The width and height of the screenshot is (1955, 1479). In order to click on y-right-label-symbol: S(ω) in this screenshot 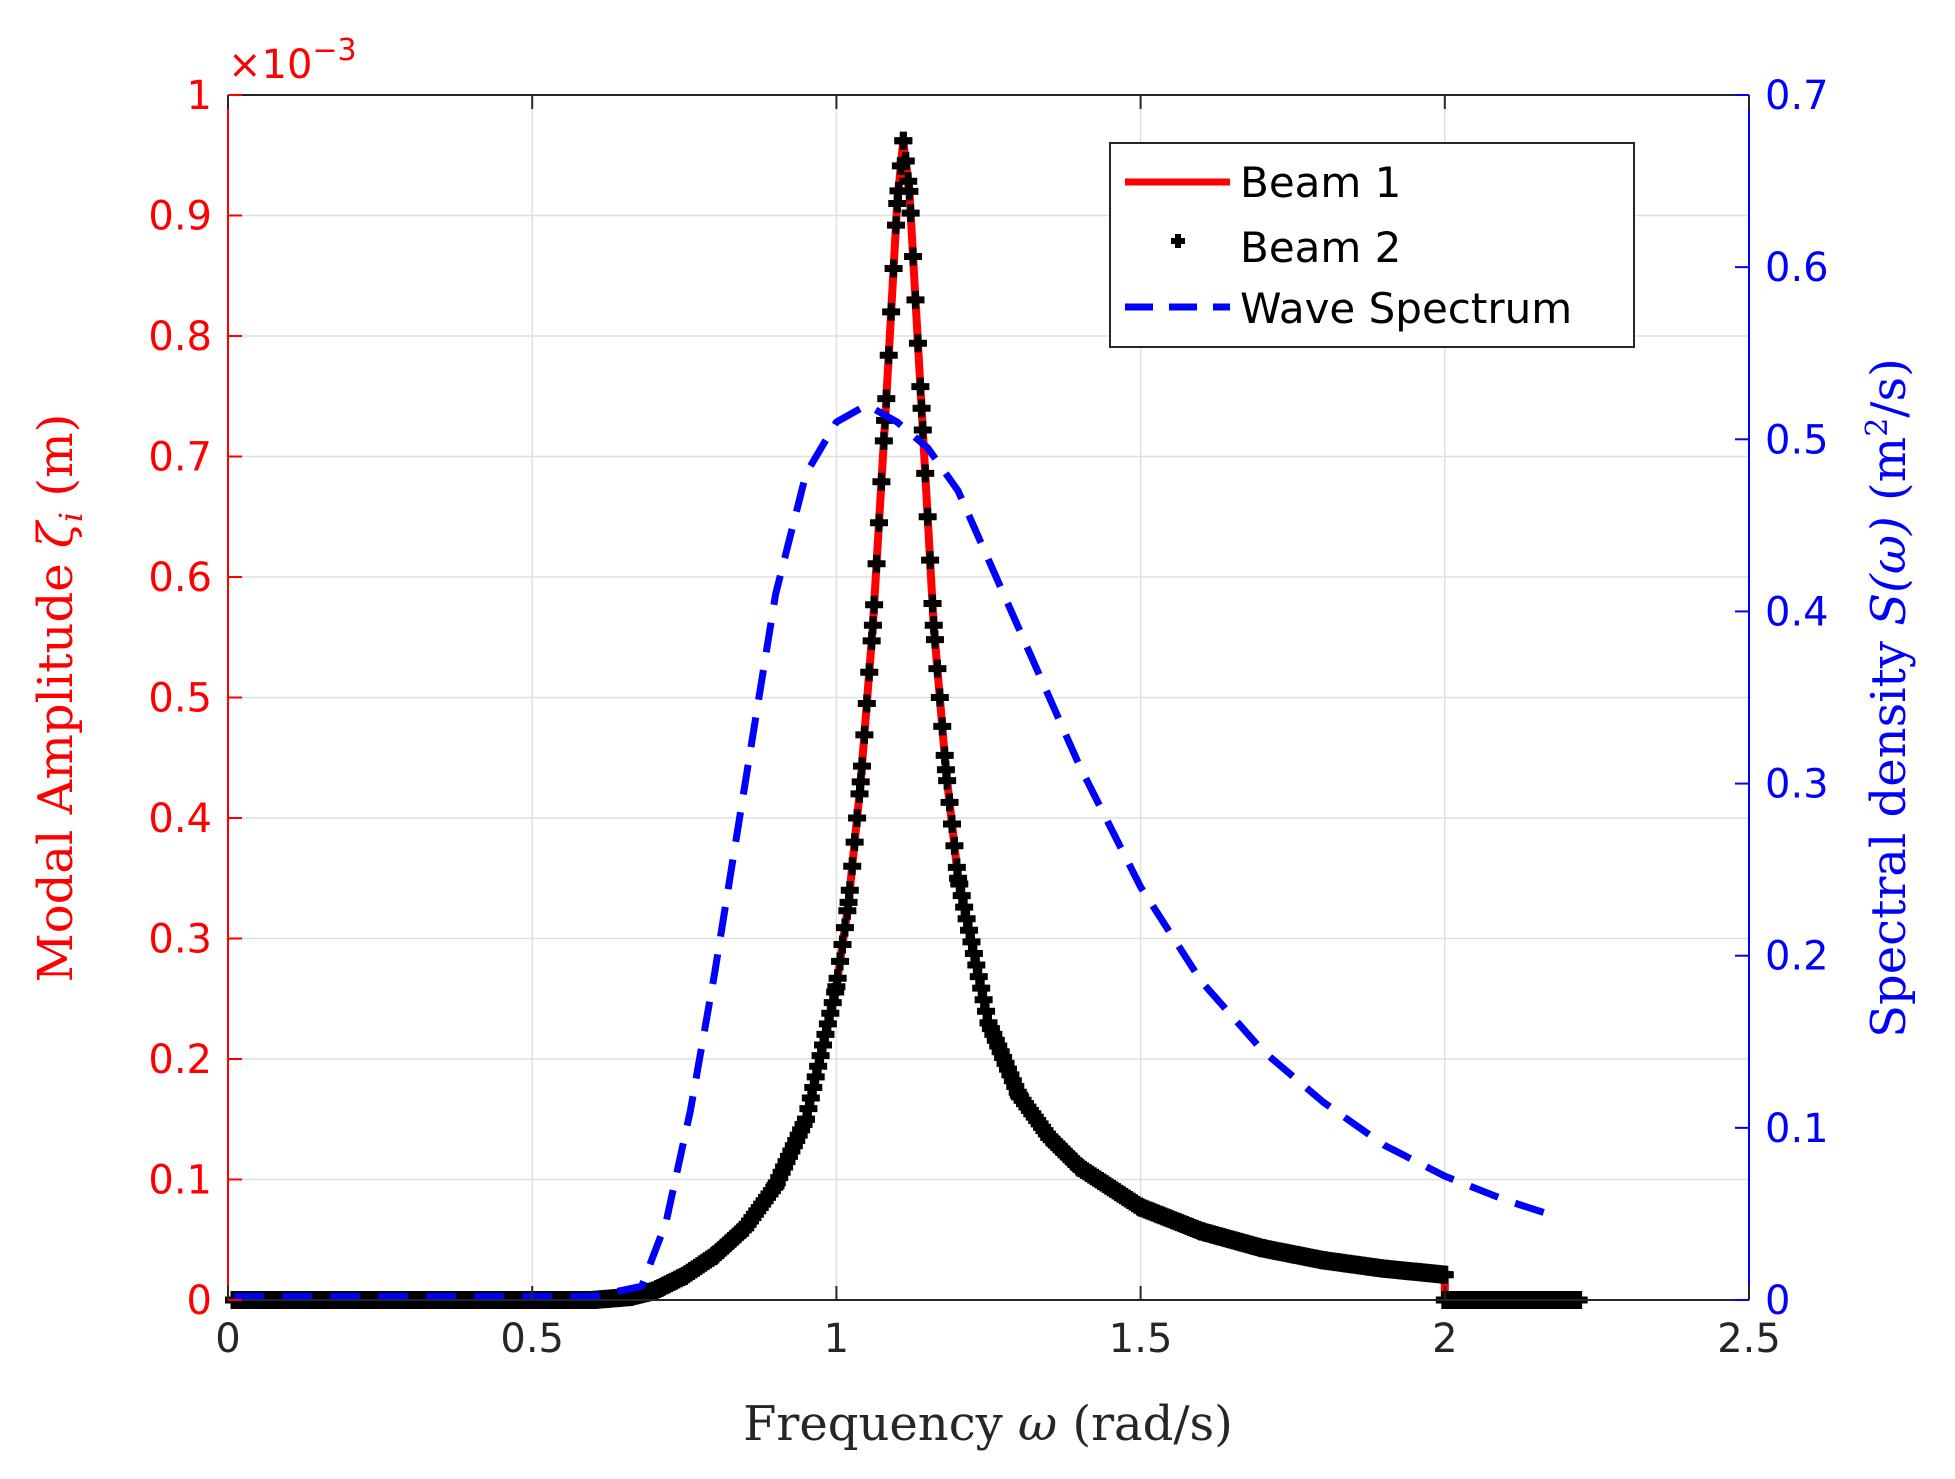, I will do `click(1889, 570)`.